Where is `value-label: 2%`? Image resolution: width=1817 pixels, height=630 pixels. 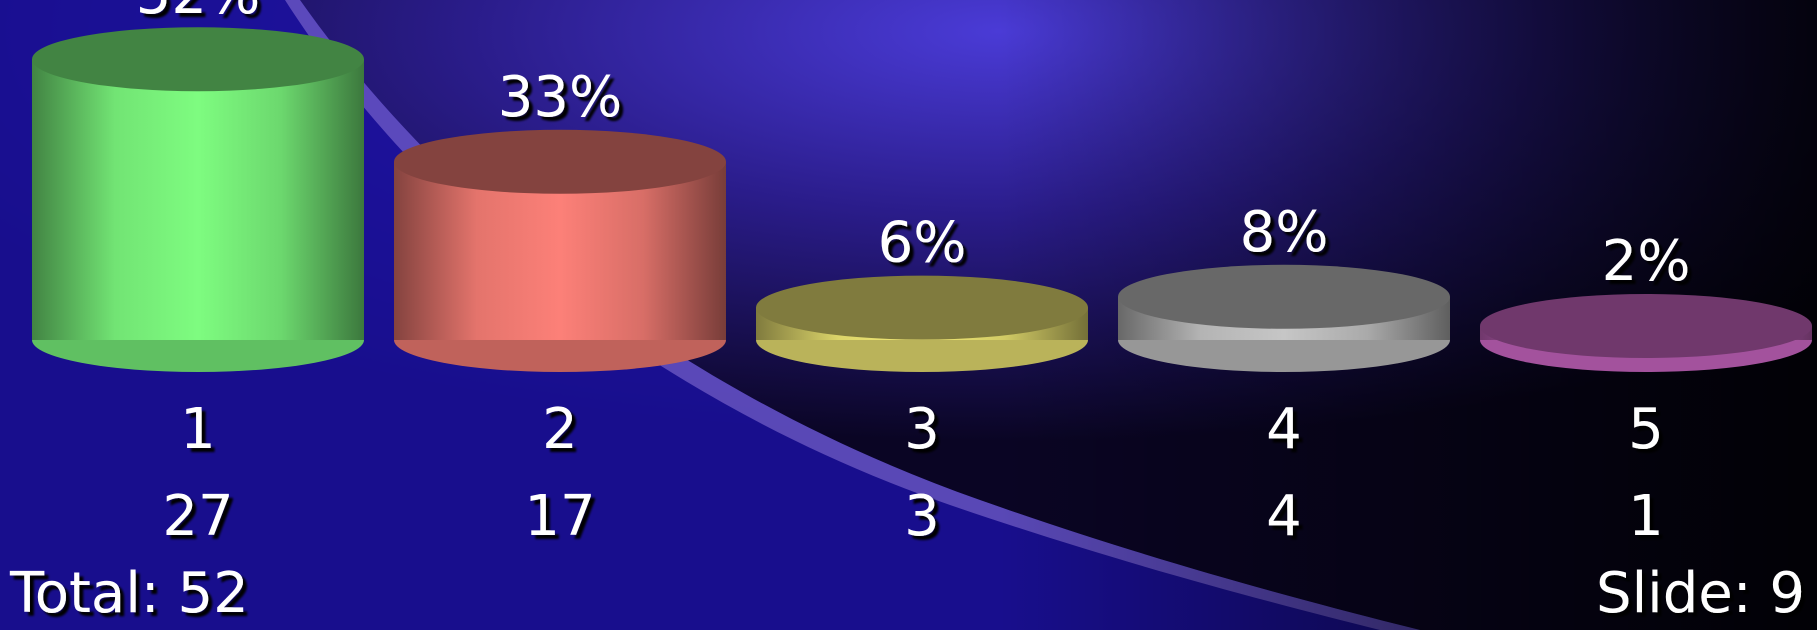
value-label: 2% is located at coordinates (1646, 261).